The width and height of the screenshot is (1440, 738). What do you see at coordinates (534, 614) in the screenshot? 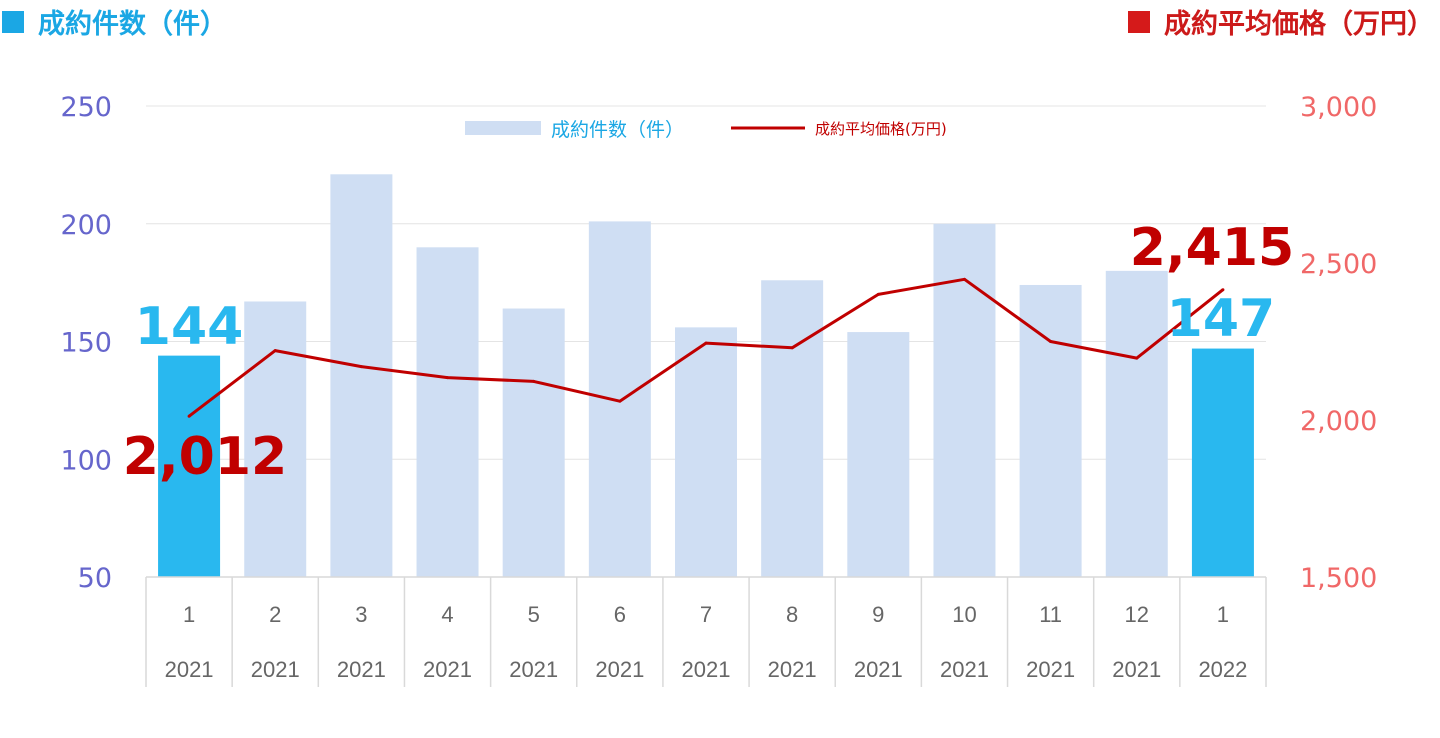
I see `x-axis-month-label: 5` at bounding box center [534, 614].